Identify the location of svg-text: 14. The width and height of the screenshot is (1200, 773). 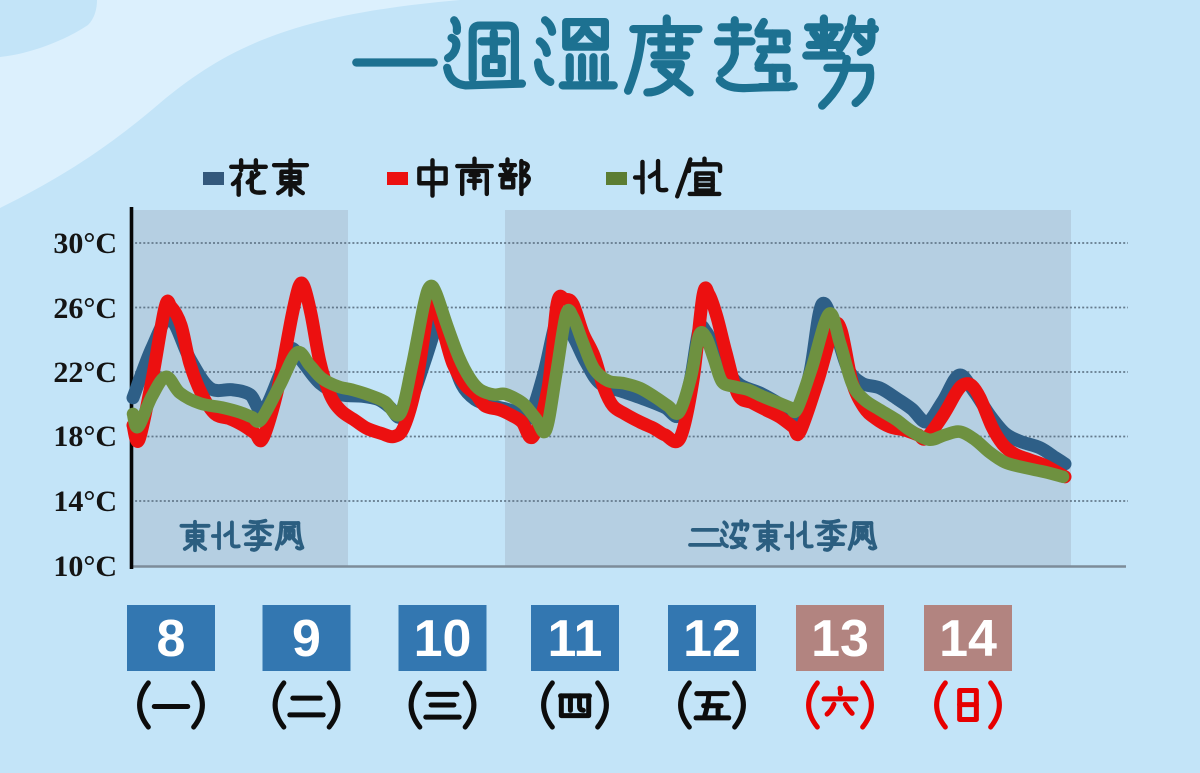
(968, 639).